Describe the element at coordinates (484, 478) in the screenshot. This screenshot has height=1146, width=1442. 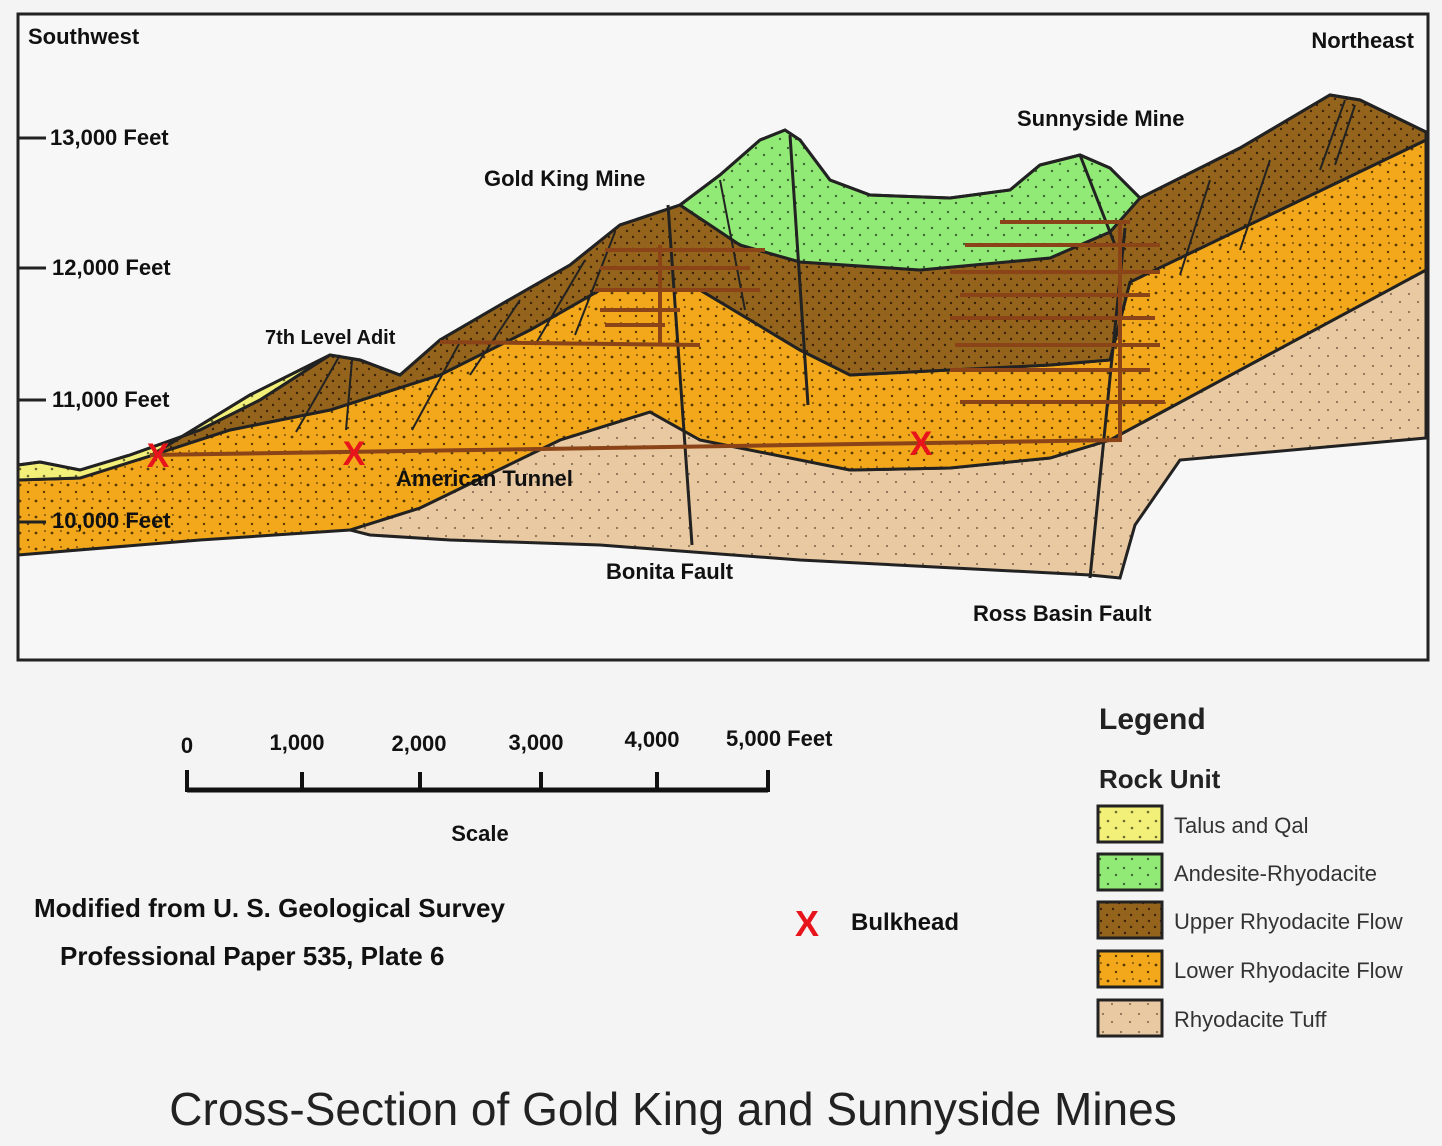
I see `american-tunnel-label: American Tunnel` at that location.